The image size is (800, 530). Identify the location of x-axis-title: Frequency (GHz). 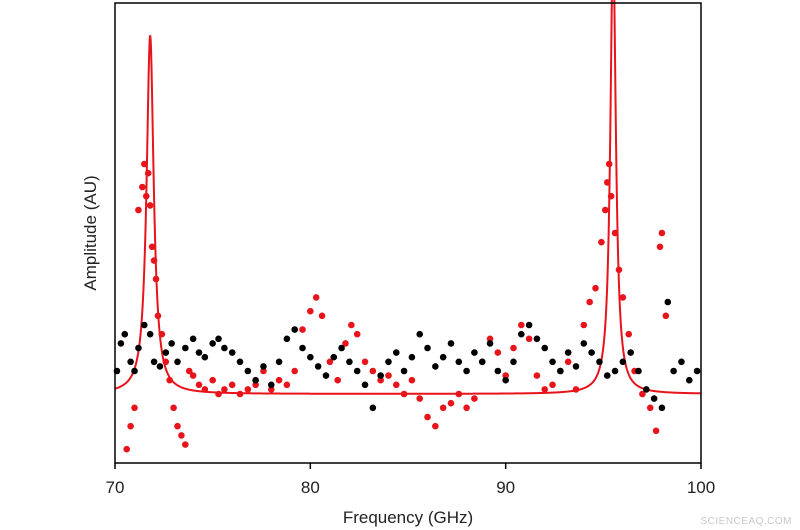
(408, 517).